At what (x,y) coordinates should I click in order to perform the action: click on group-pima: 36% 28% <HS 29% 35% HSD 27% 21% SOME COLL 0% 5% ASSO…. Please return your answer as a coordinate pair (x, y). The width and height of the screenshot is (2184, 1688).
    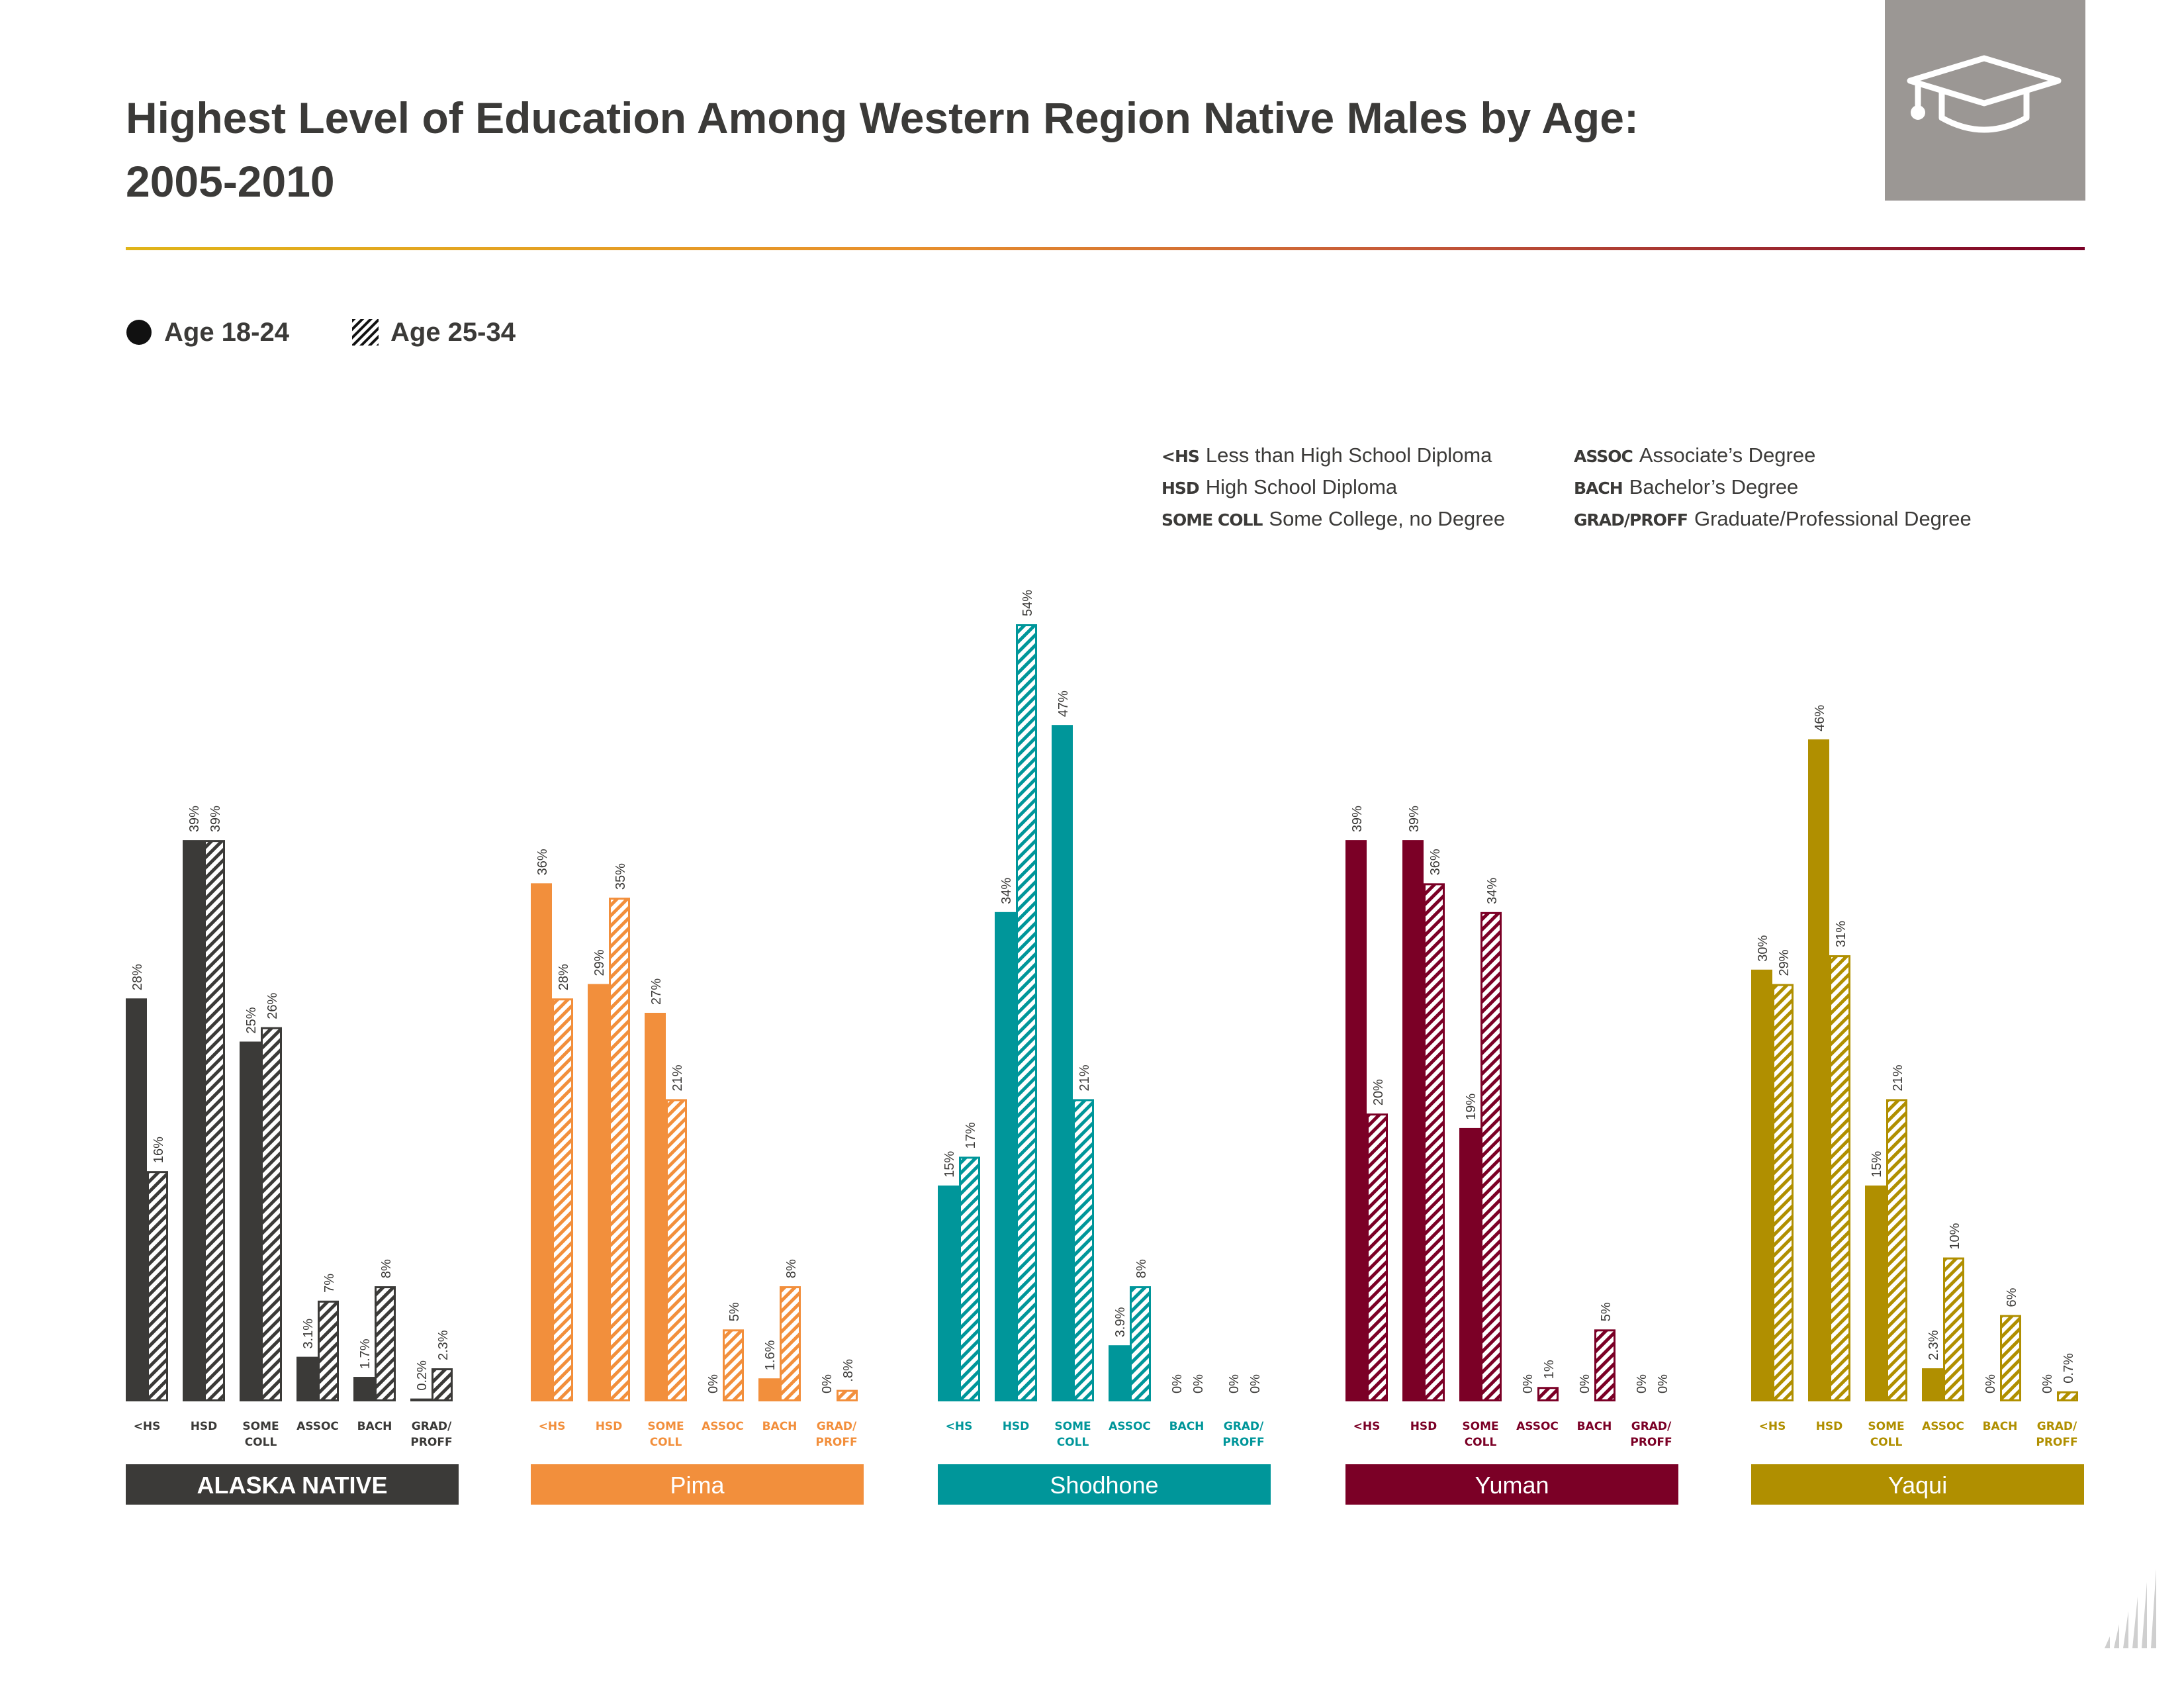
    Looking at the image, I should click on (697, 1177).